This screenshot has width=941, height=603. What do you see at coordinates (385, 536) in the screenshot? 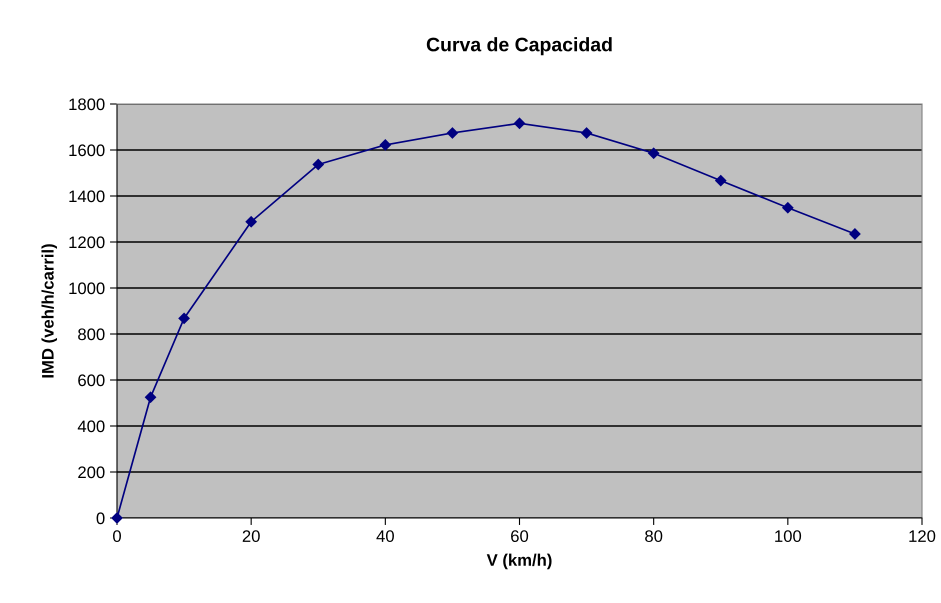
I see `x-tick-label: 40` at bounding box center [385, 536].